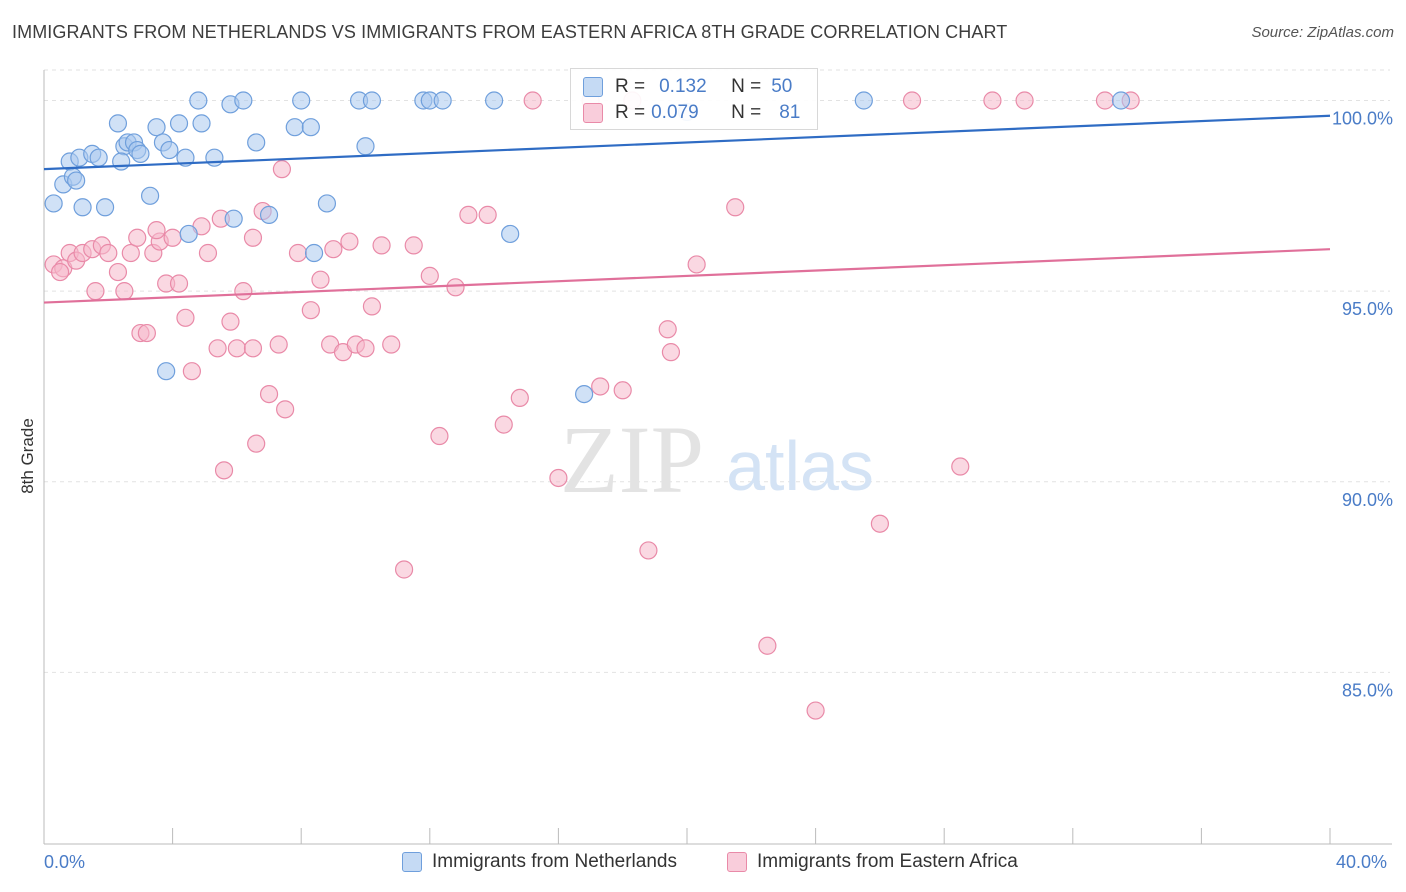 The image size is (1406, 892). I want to click on y-axis-label: 8th Grade, so click(27, 456).